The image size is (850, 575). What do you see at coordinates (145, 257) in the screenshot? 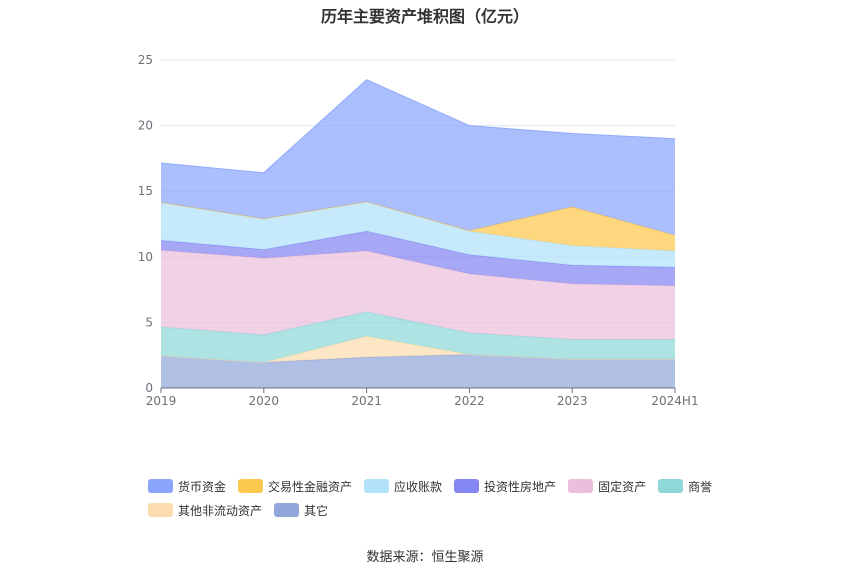
I see `y-tick-label: 10` at bounding box center [145, 257].